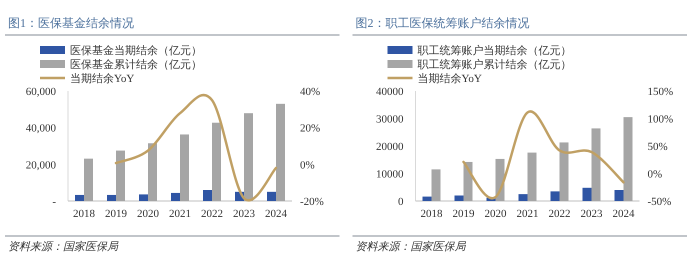  Describe the element at coordinates (543, 155) in the screenshot. I see `line-series` at that location.